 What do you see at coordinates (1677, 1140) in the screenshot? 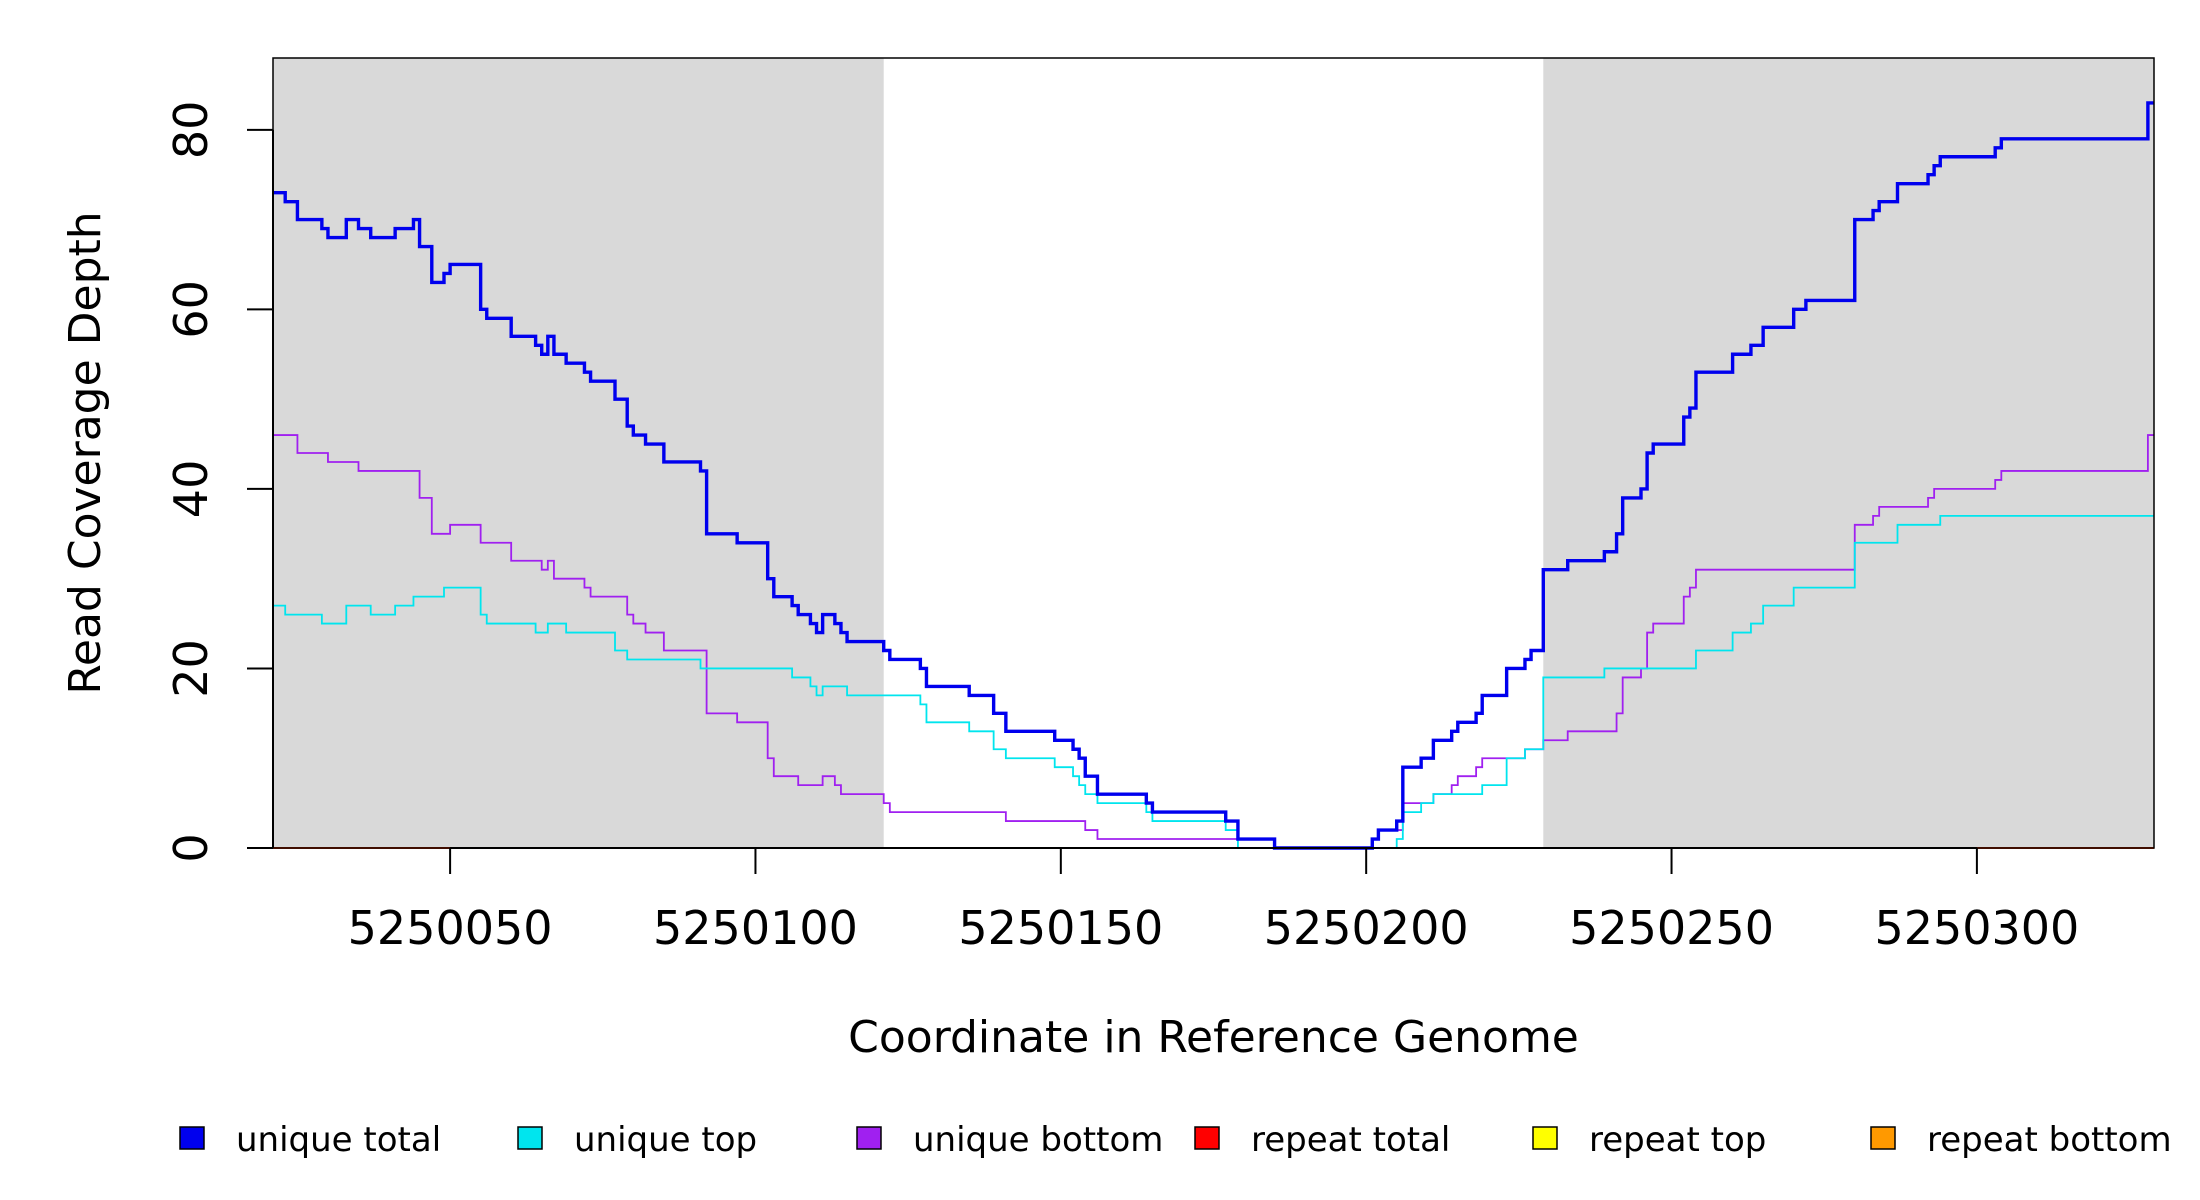
I see `legend-label-repeat-top: repeat top` at bounding box center [1677, 1140].